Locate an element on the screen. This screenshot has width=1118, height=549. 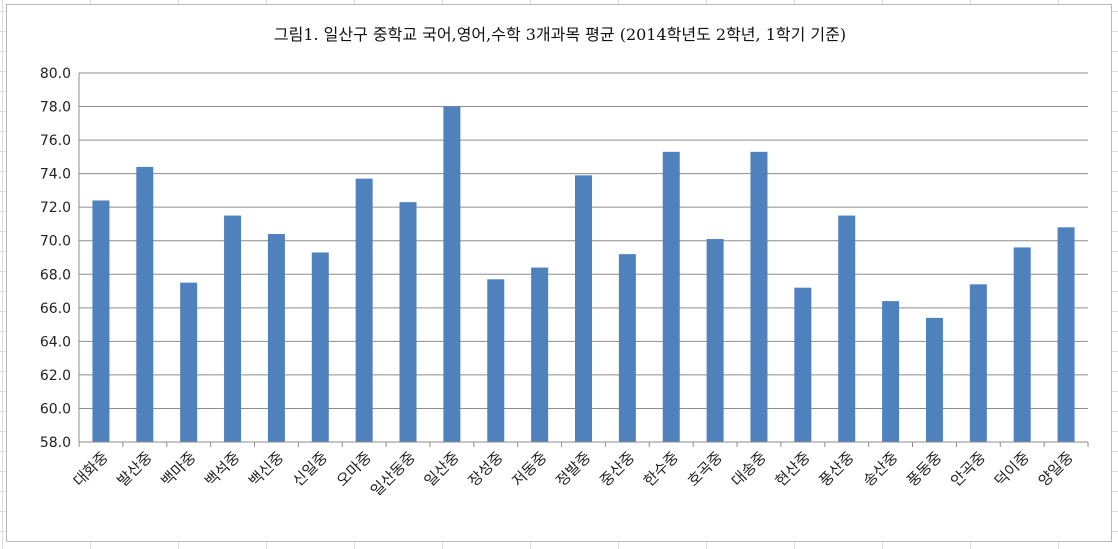
y-tick-label: 66.0 is located at coordinates (55, 309).